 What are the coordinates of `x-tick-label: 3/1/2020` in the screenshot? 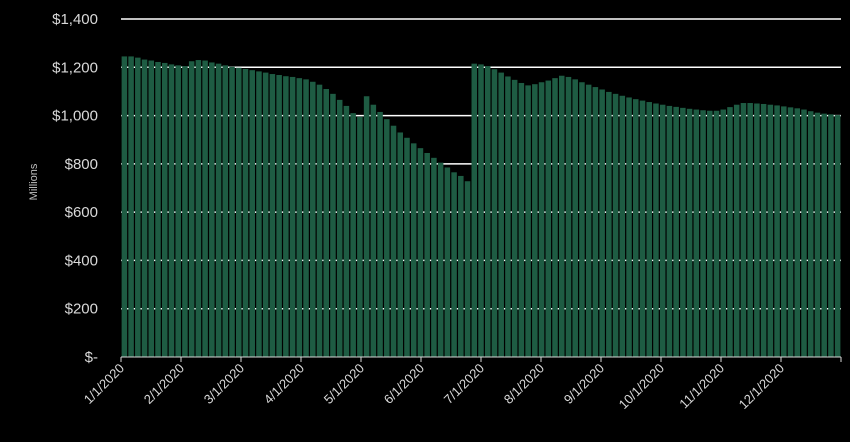 It's located at (224, 384).